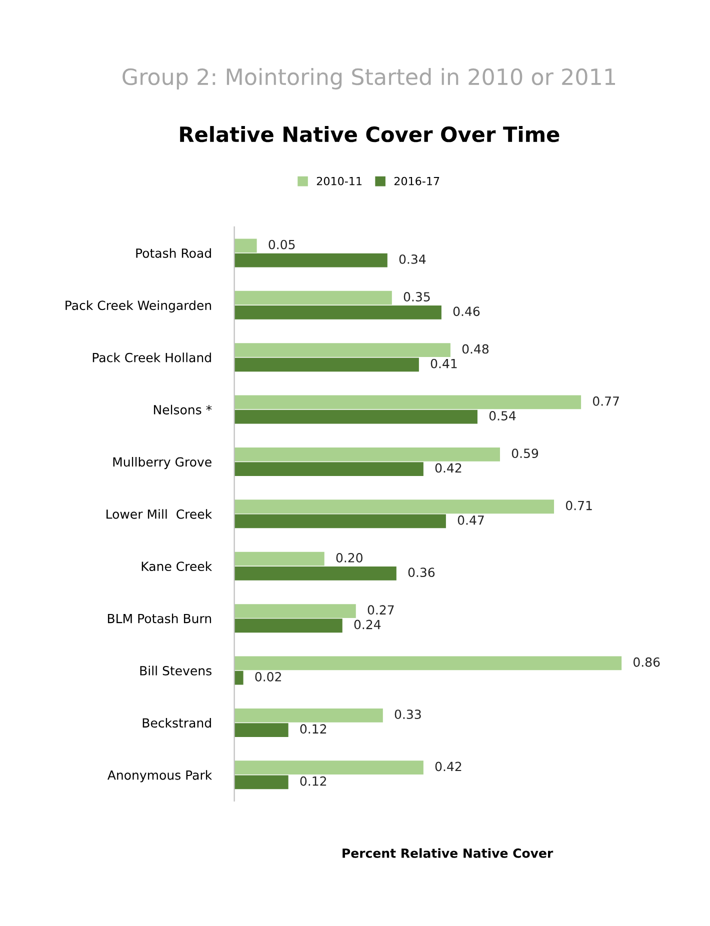 The width and height of the screenshot is (710, 926). I want to click on data-label: 0.71, so click(579, 505).